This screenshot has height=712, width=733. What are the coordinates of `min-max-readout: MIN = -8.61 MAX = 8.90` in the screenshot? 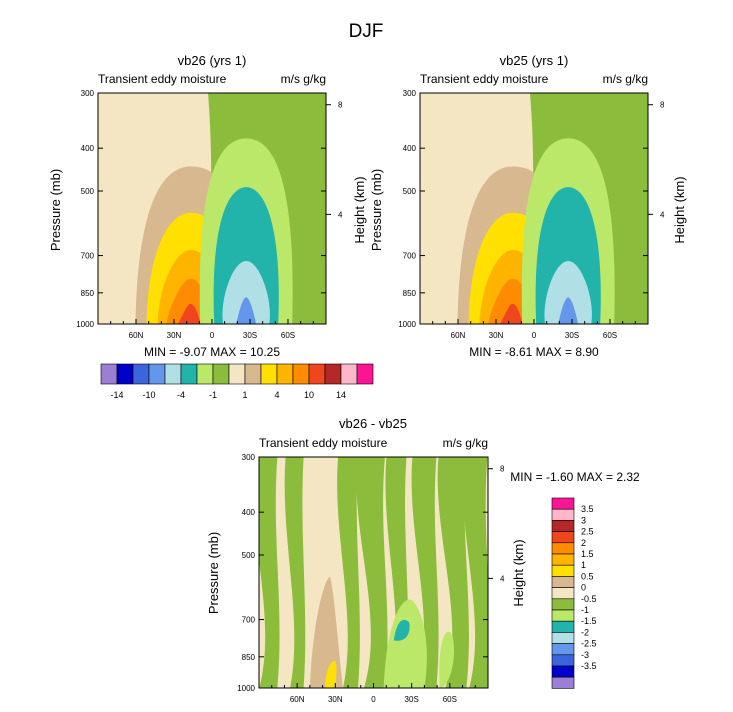 It's located at (534, 352).